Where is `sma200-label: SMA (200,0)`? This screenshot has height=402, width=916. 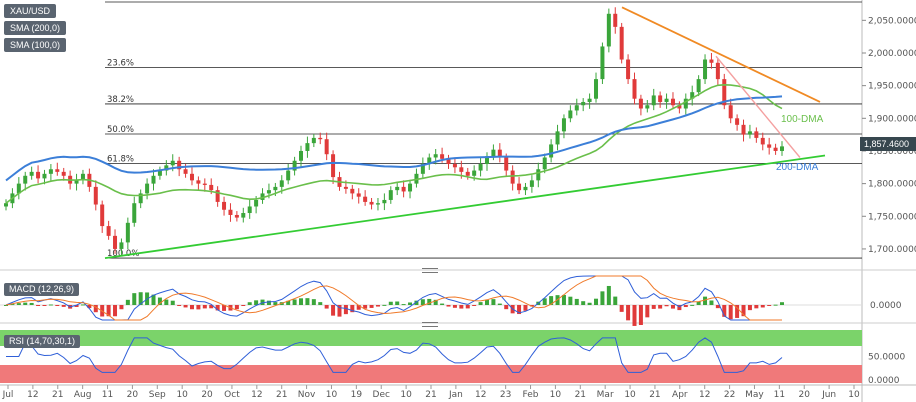
sma200-label: SMA (200,0) is located at coordinates (35, 28).